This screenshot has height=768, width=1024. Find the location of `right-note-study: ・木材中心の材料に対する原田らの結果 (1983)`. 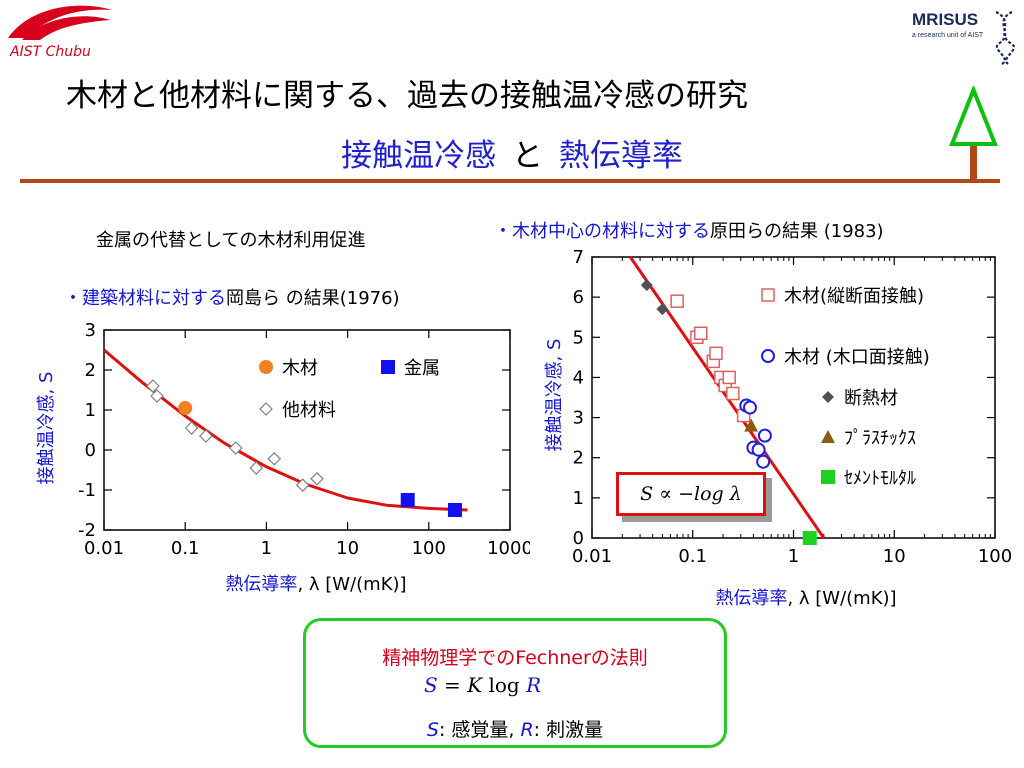

right-note-study: ・木材中心の材料に対する原田らの結果 (1983) is located at coordinates (689, 230).